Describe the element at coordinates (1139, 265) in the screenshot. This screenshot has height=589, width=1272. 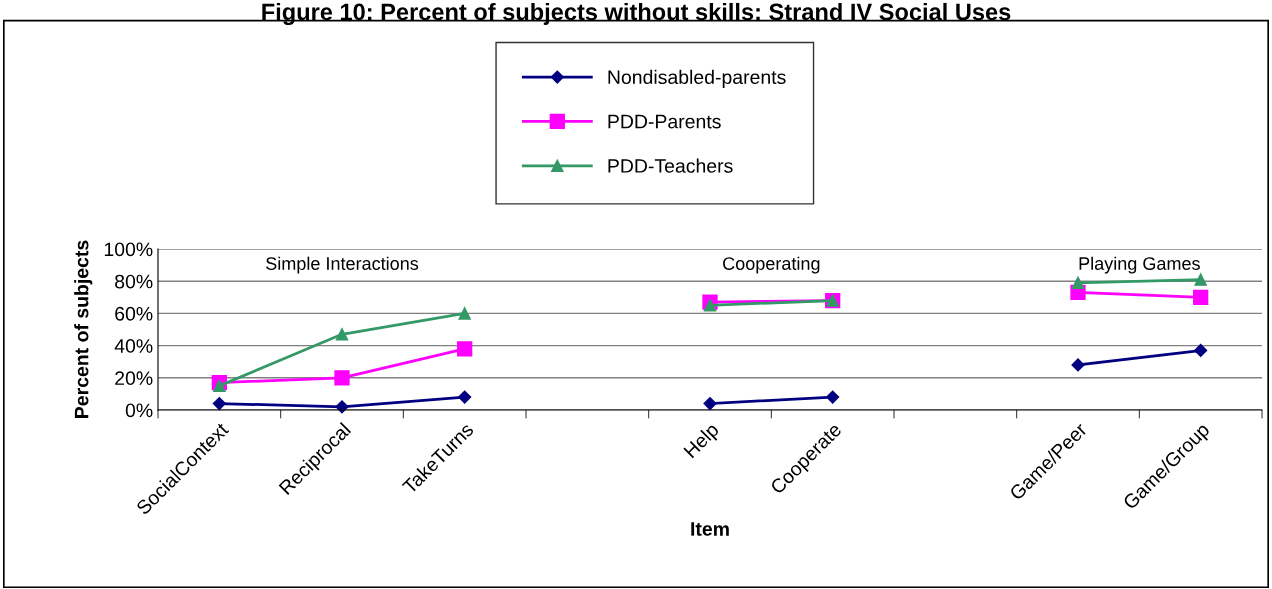
I see `annotation: Playing Games` at that location.